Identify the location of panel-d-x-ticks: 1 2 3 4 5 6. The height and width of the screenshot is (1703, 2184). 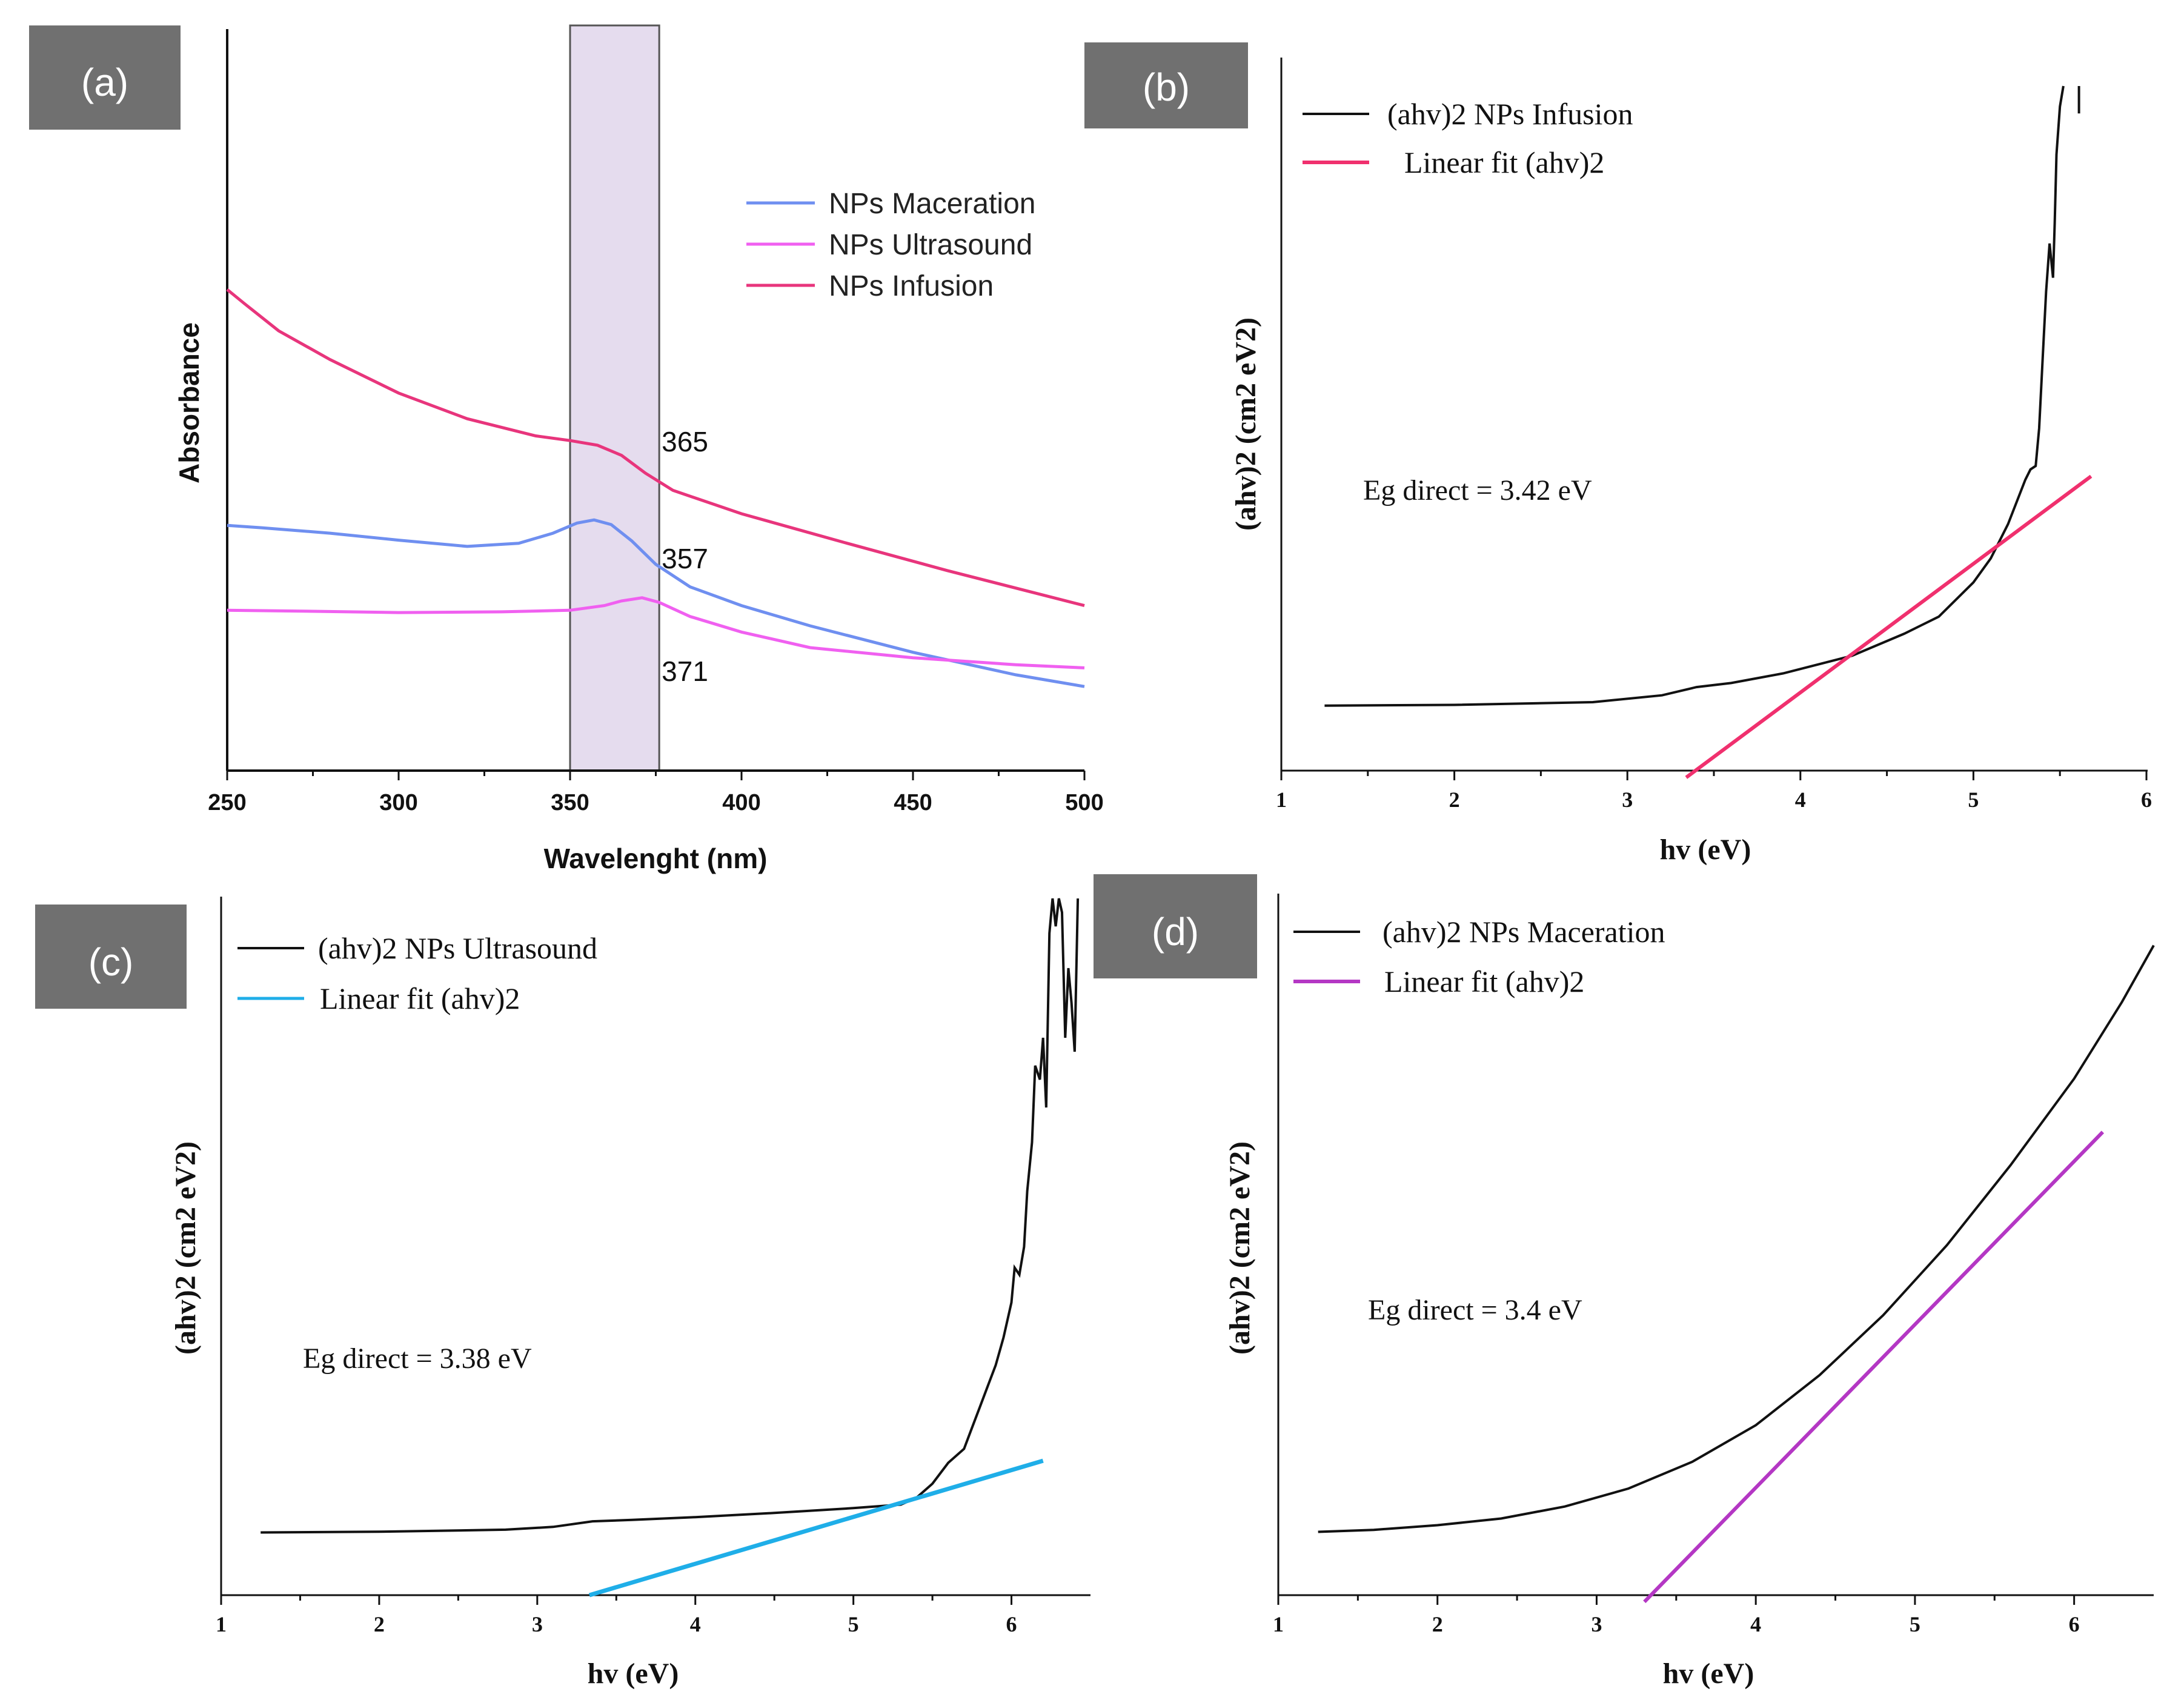
(1676, 1615).